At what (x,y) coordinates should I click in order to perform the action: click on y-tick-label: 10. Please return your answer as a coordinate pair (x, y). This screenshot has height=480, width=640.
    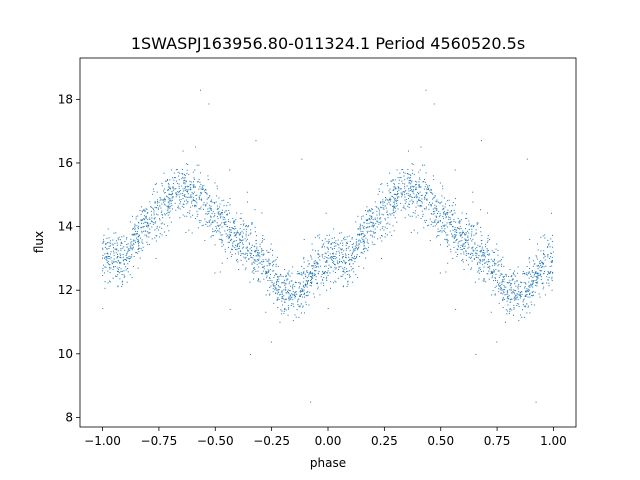
    Looking at the image, I should click on (65, 354).